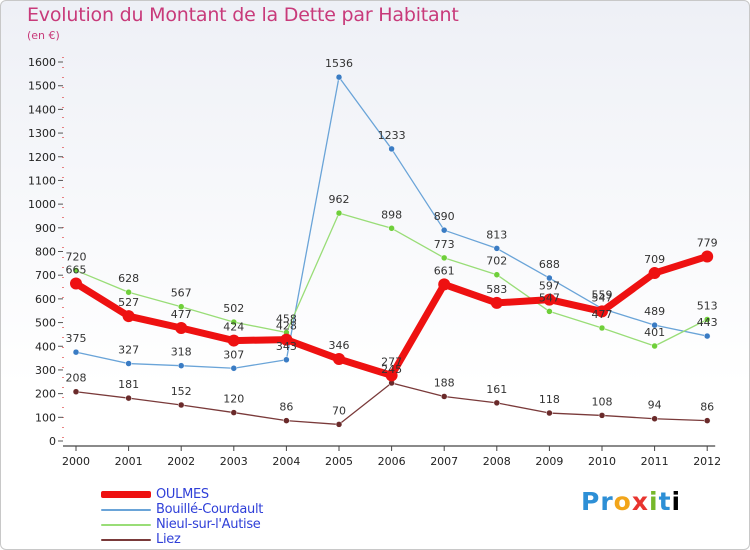 The width and height of the screenshot is (750, 550). What do you see at coordinates (208, 524) in the screenshot?
I see `legend-label-nieul-sur-l-autise: Nieul-sur-l'Autise` at bounding box center [208, 524].